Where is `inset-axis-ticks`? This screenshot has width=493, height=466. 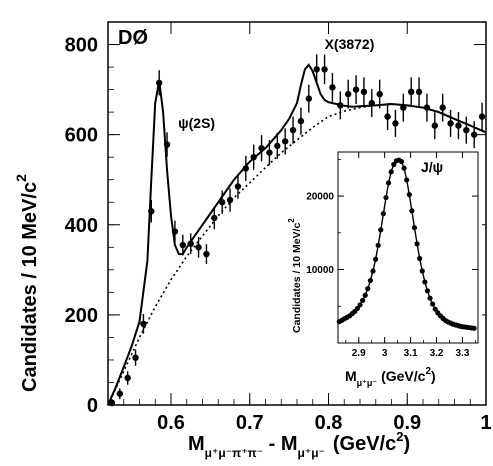
inset-axis-ticks is located at coordinates (408, 248).